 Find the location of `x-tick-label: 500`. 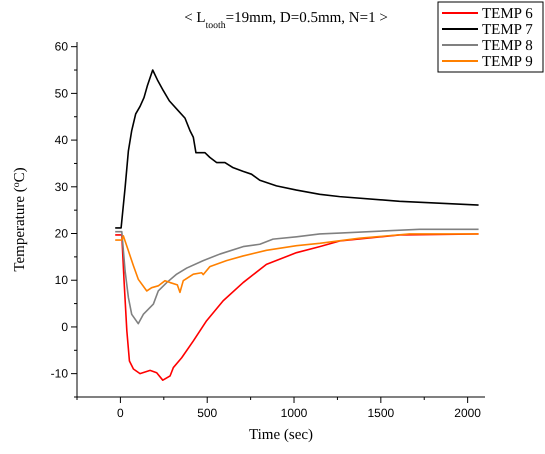

x-tick-label: 500 is located at coordinates (207, 413).